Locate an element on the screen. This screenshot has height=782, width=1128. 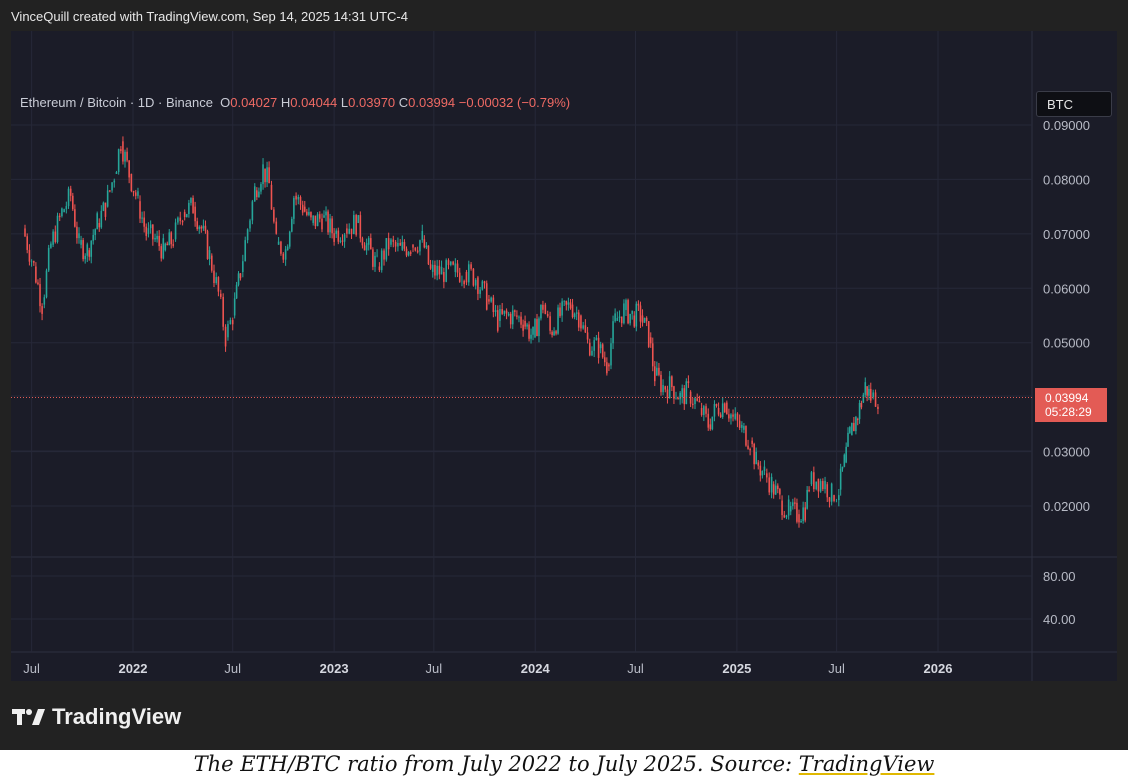
y-tick-label: 0.08000 is located at coordinates (1066, 179).